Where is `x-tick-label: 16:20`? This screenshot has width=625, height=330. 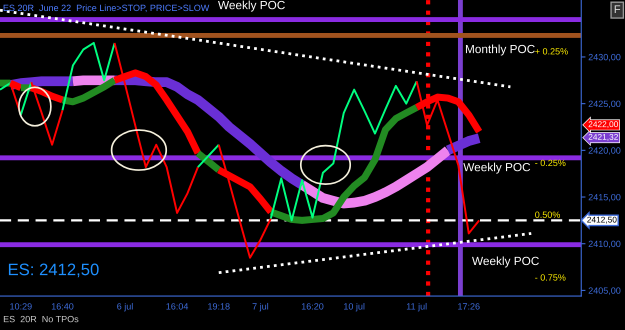 x-tick-label: 16:20 is located at coordinates (313, 306).